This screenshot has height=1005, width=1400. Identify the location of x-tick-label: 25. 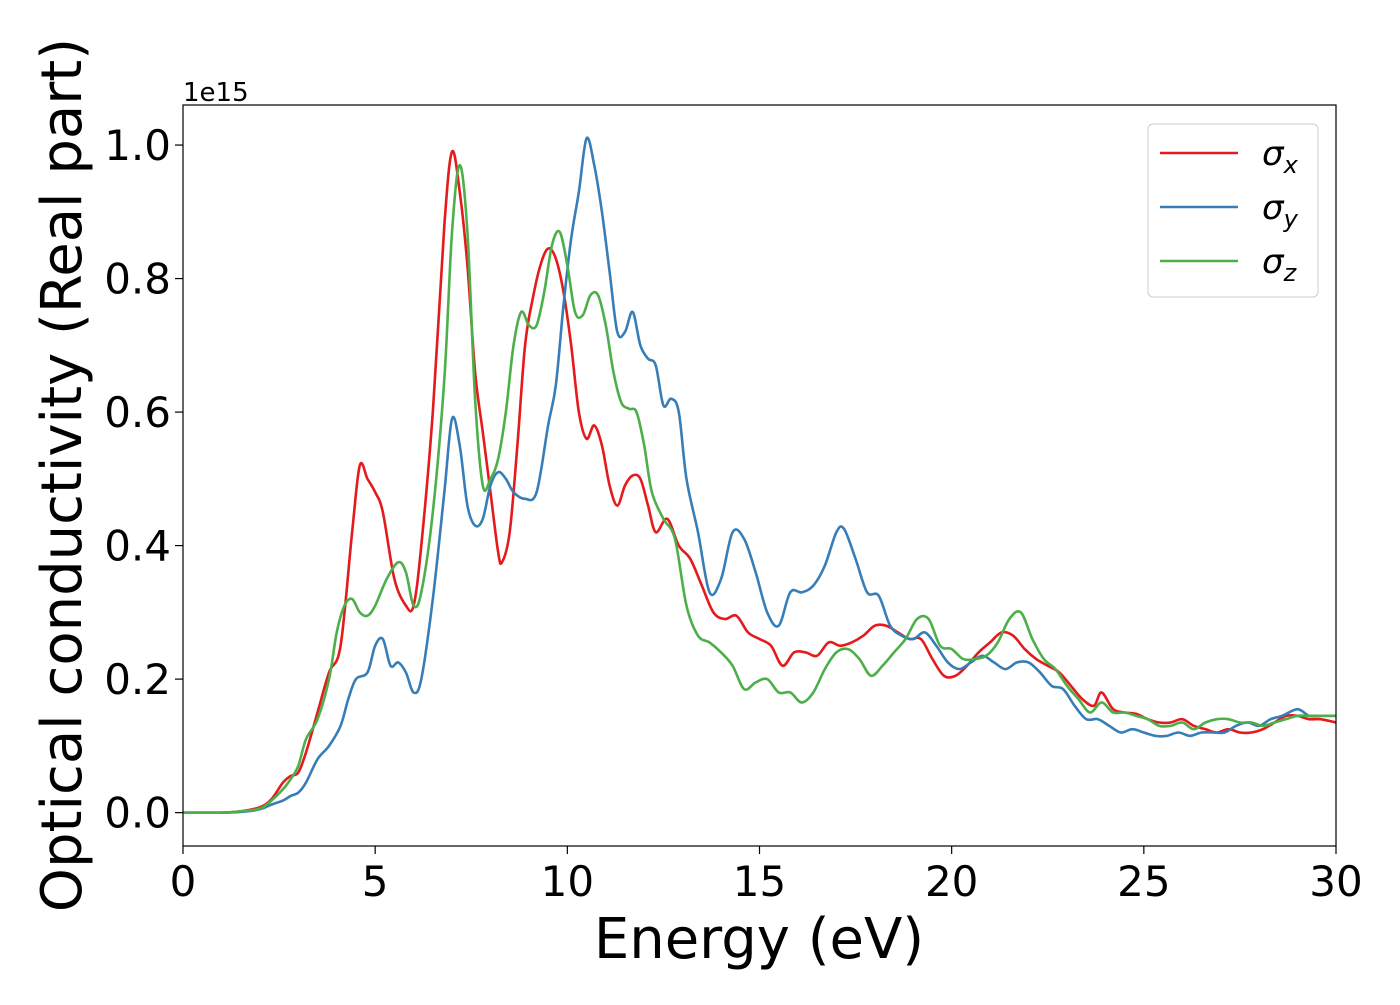
(1143, 881).